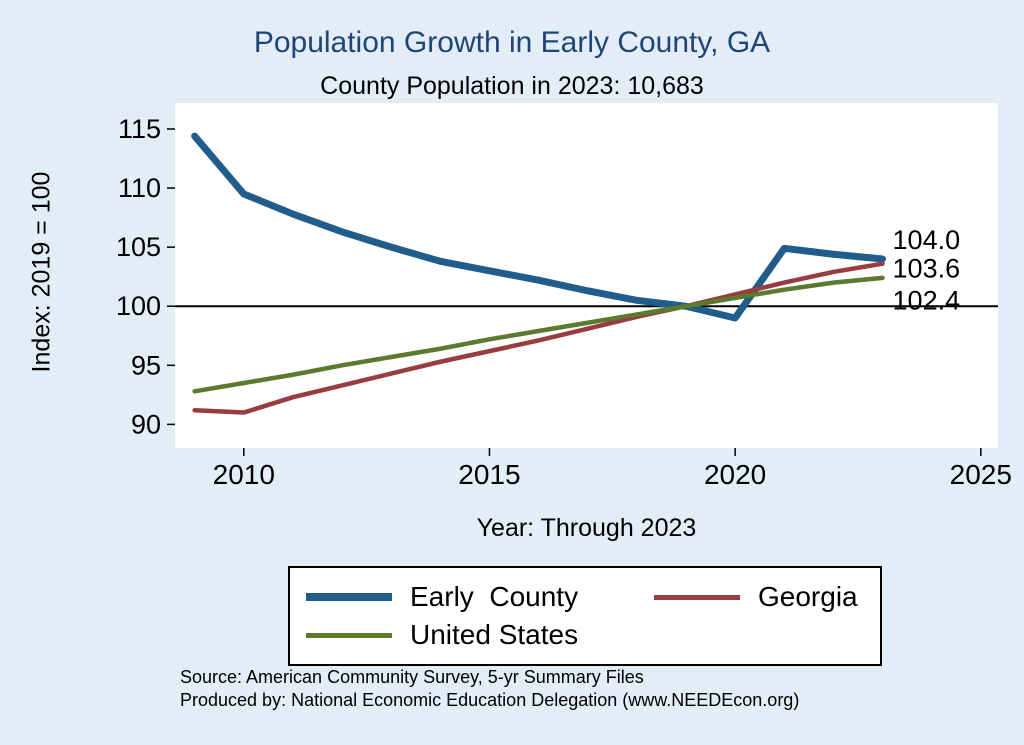 Image resolution: width=1024 pixels, height=745 pixels. What do you see at coordinates (808, 596) in the screenshot?
I see `legend-label-georgia: Georgia` at bounding box center [808, 596].